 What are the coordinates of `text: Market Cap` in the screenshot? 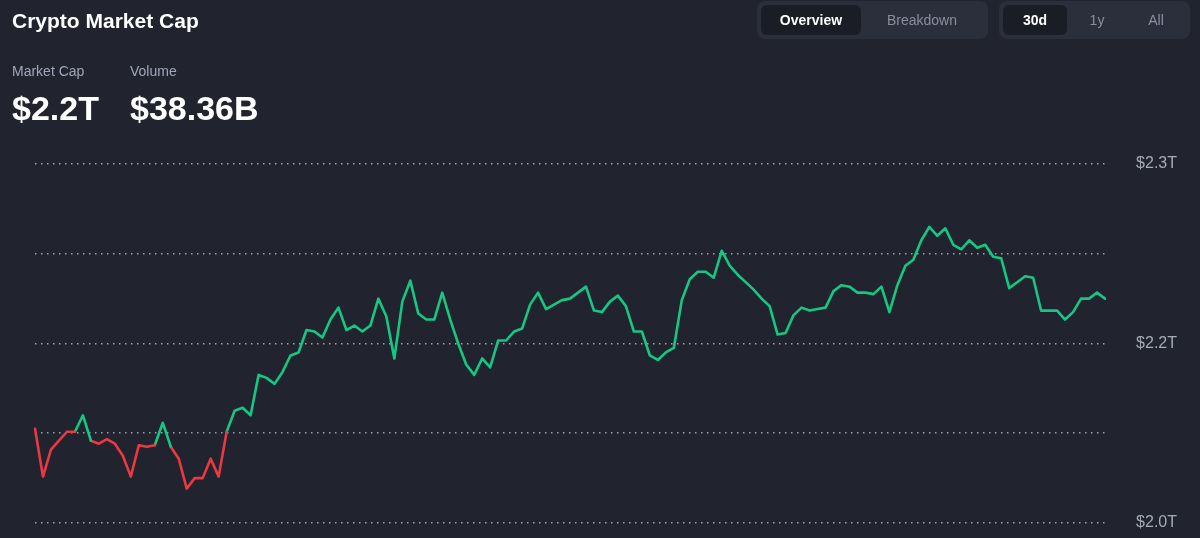 It's located at (49, 71).